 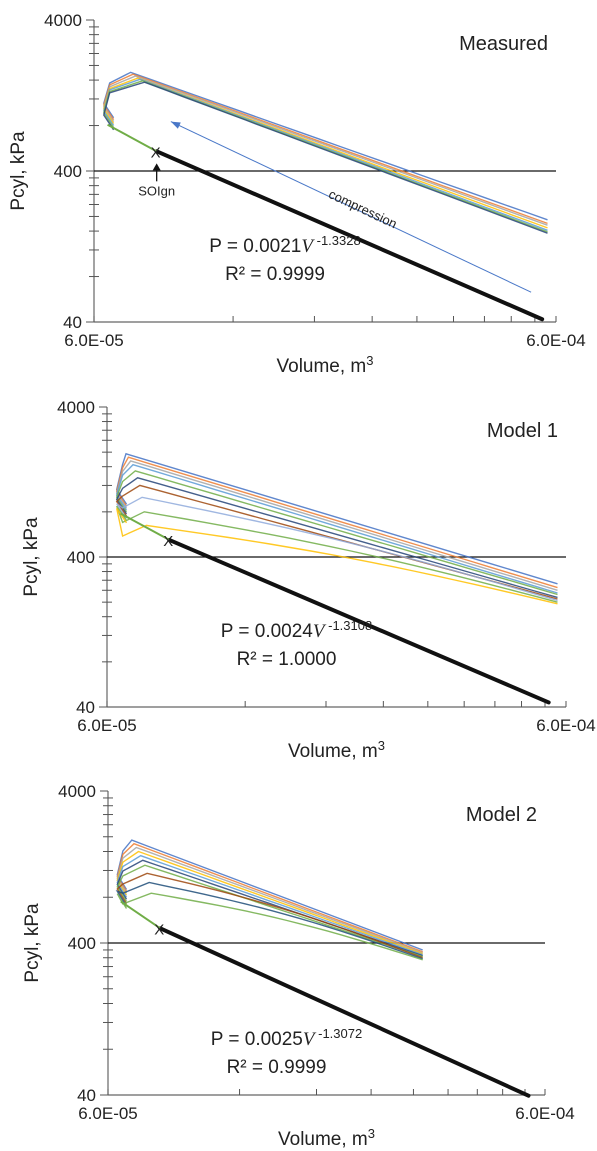 I want to click on fit-equation: P = 0.0024V -1.3108, so click(x=296, y=630).